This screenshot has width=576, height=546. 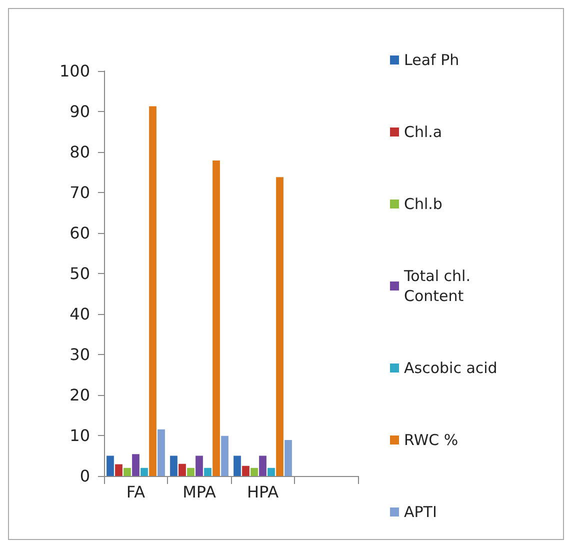 I want to click on x-tick-label: HPA, so click(x=262, y=492).